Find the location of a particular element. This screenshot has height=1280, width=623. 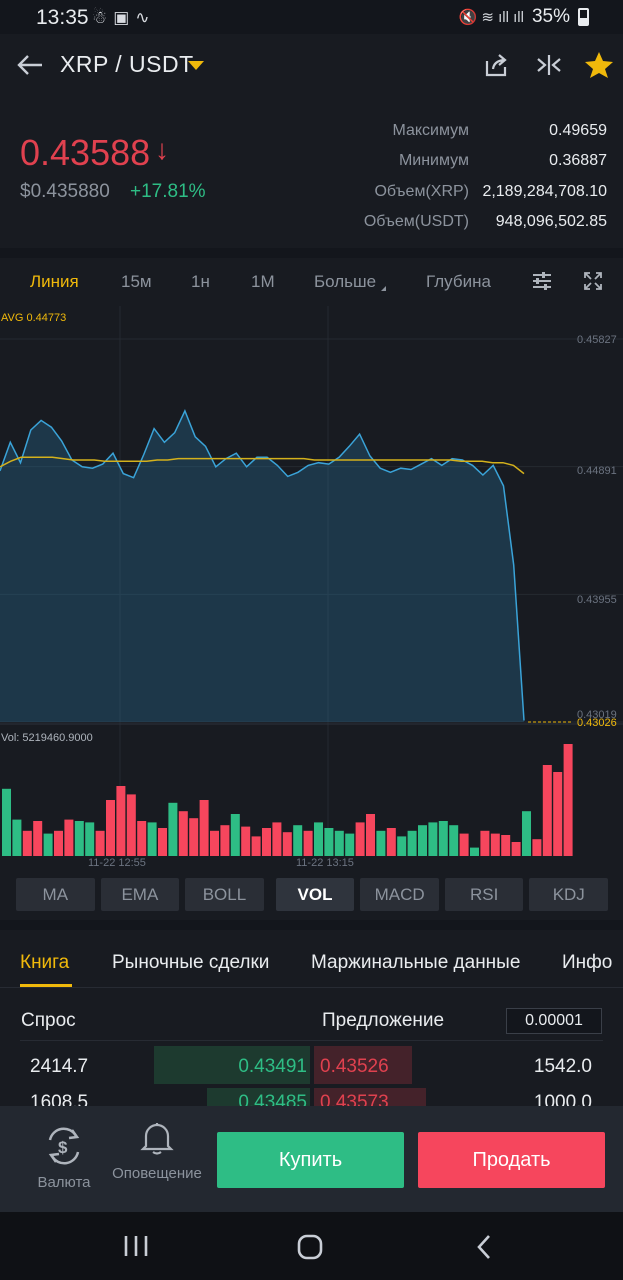

indicator-rsi: RSI is located at coordinates (484, 894).